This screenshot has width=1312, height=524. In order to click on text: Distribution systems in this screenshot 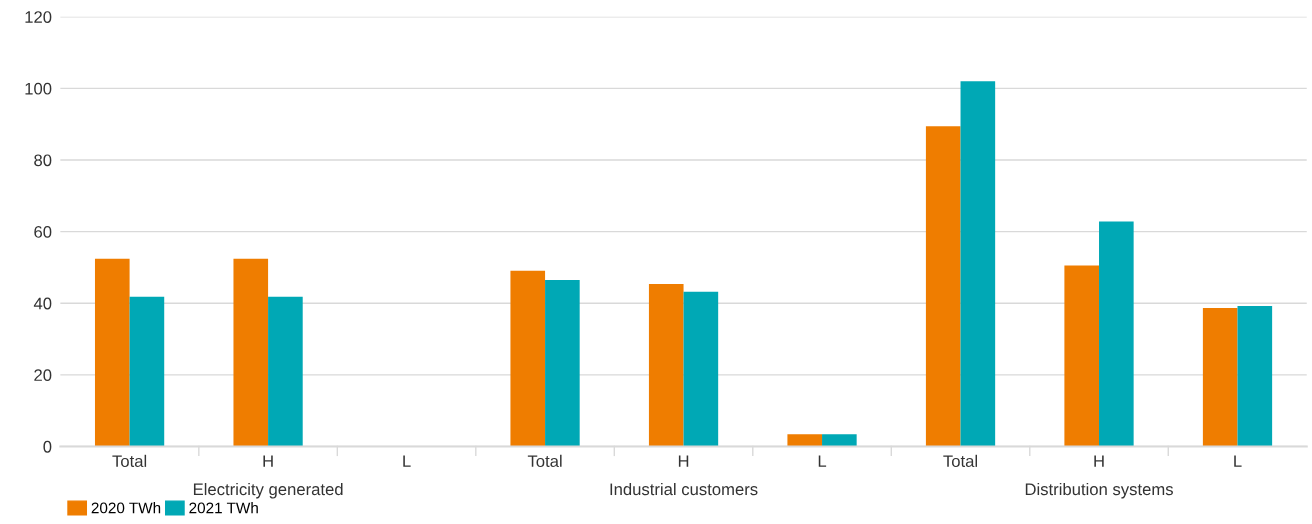, I will do `click(1099, 490)`.